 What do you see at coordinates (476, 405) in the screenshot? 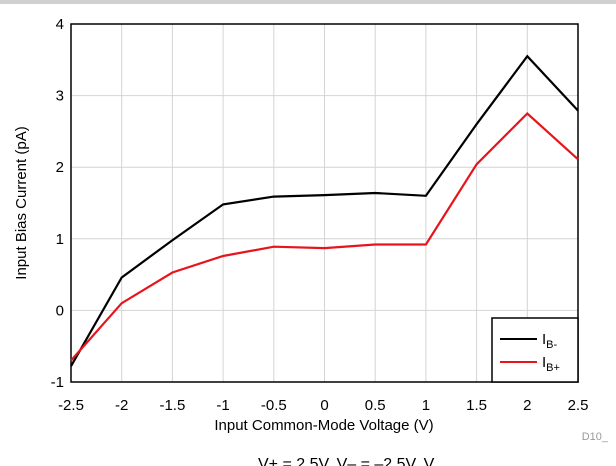
I see `x-tick-label: 1.5` at bounding box center [476, 405].